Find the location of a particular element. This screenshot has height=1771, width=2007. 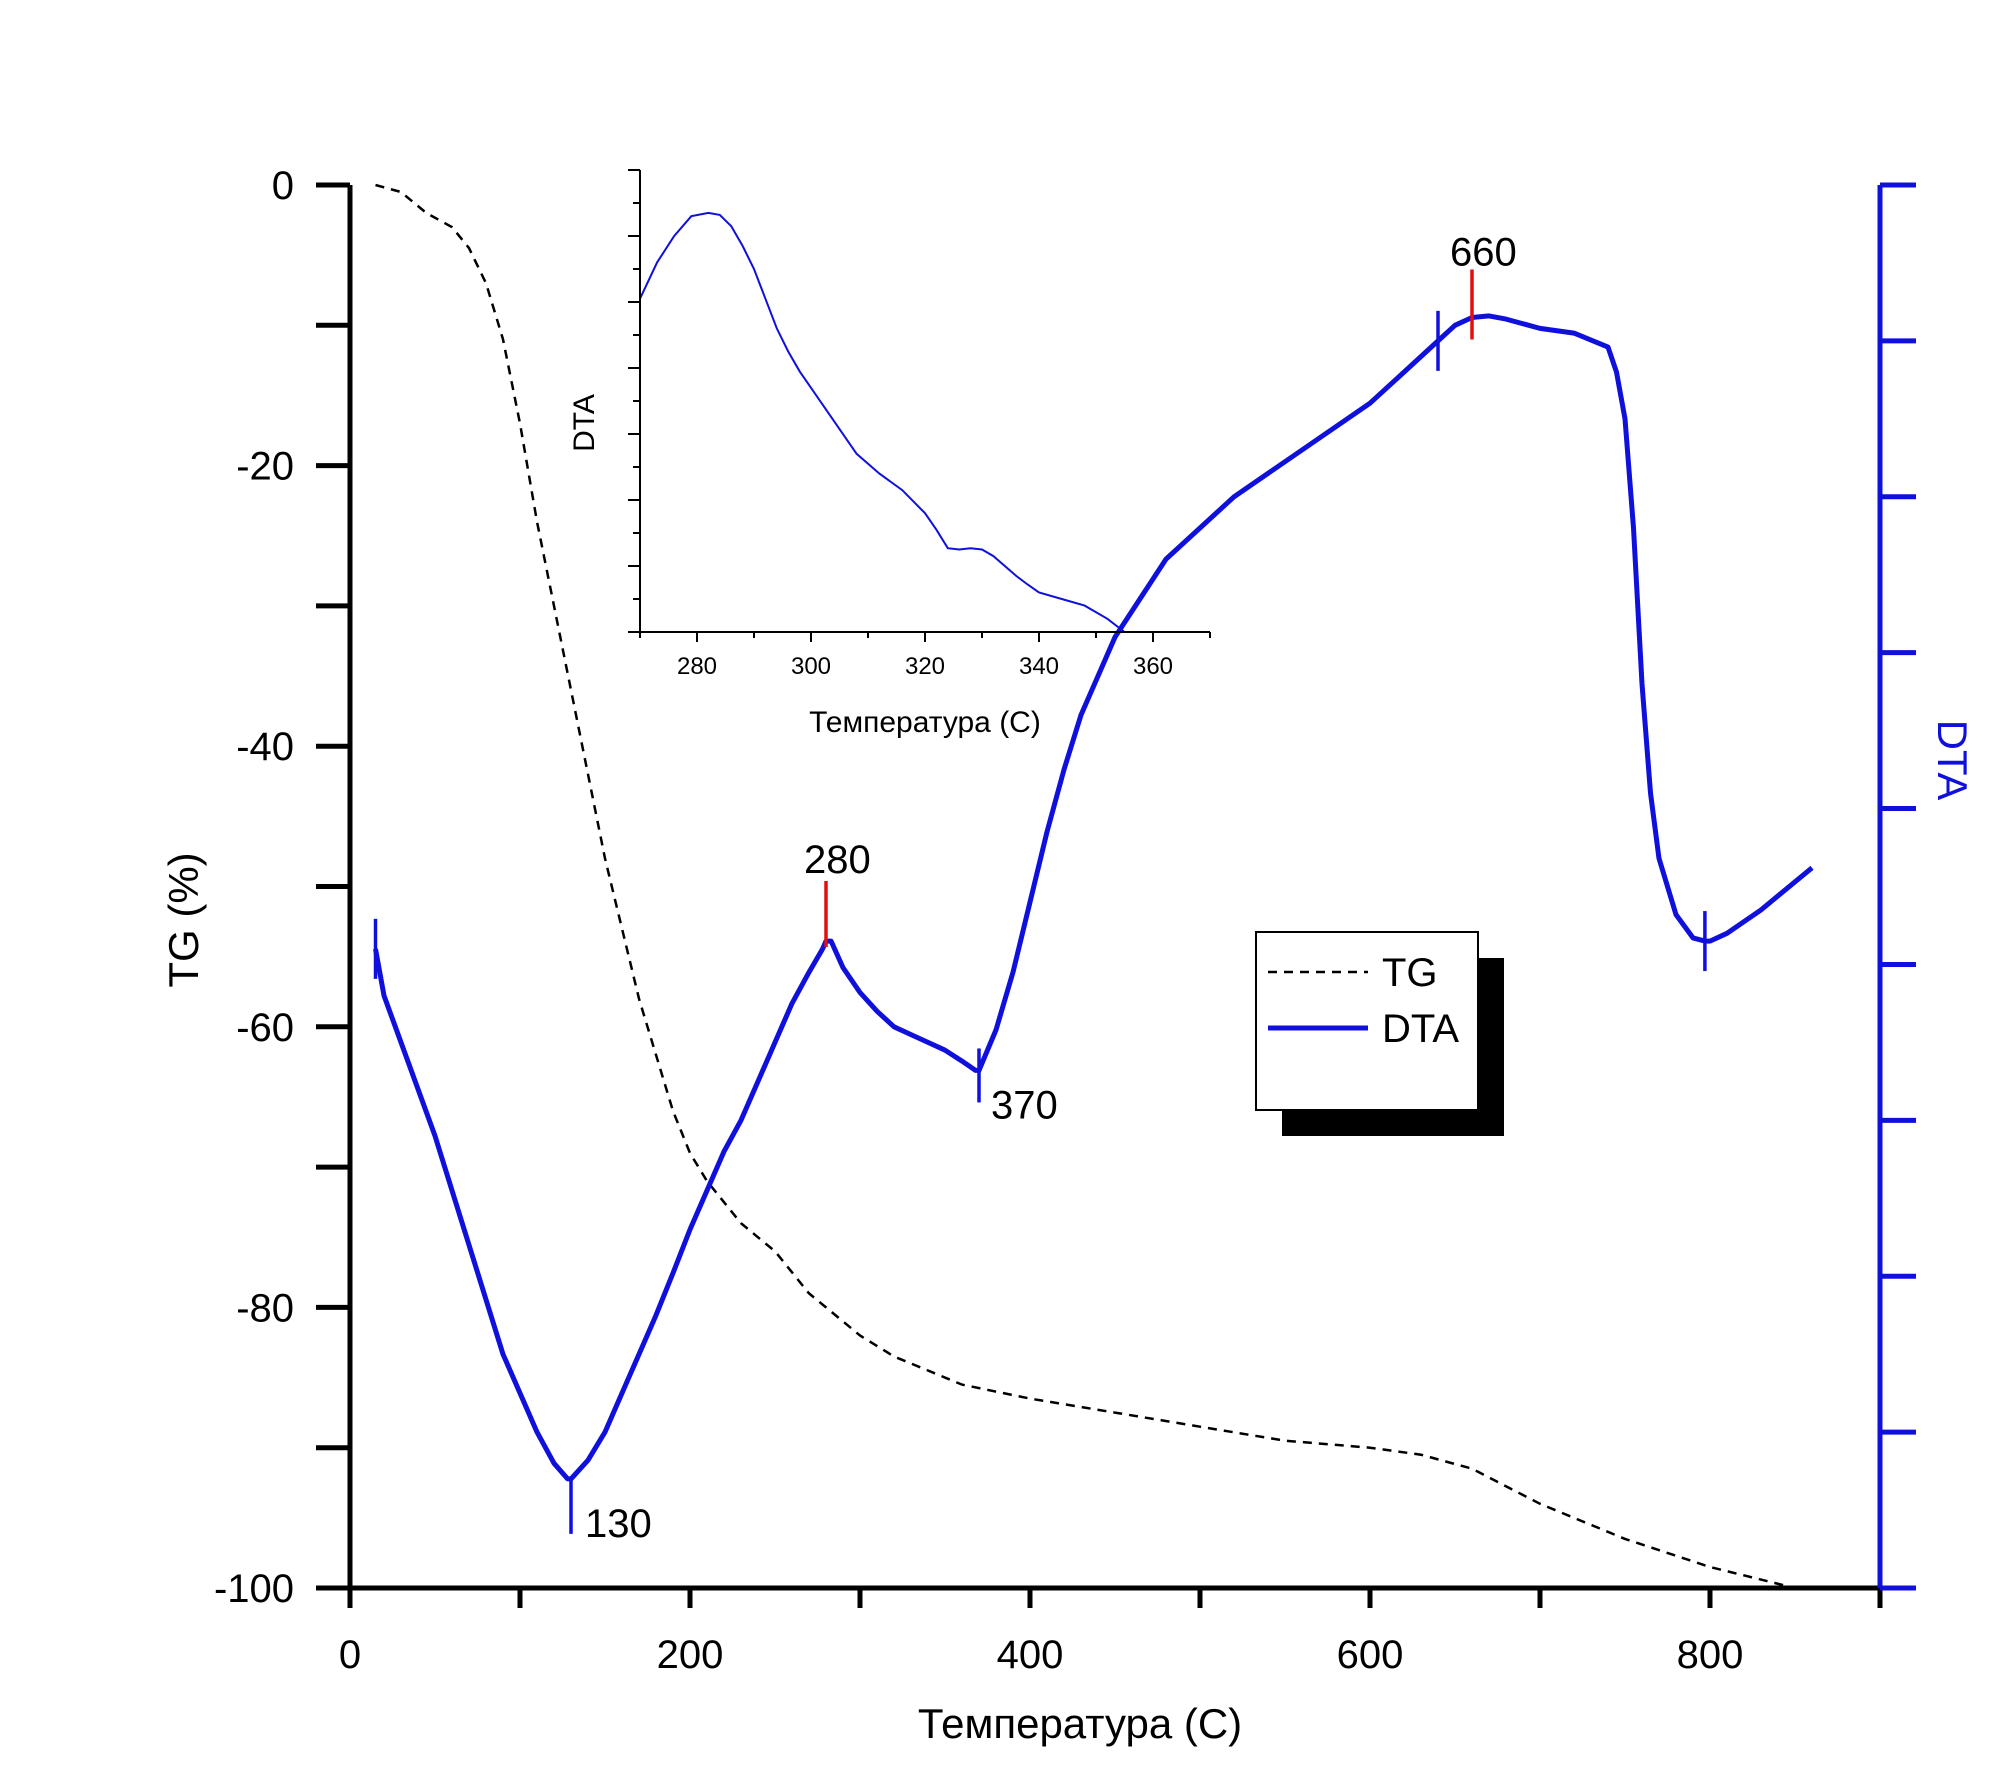

y-tick-label--60: -60 is located at coordinates (265, 1028).